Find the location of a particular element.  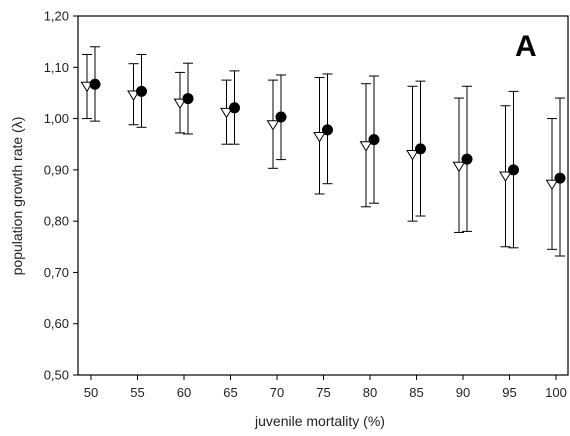

panel-label: A is located at coordinates (526, 46).